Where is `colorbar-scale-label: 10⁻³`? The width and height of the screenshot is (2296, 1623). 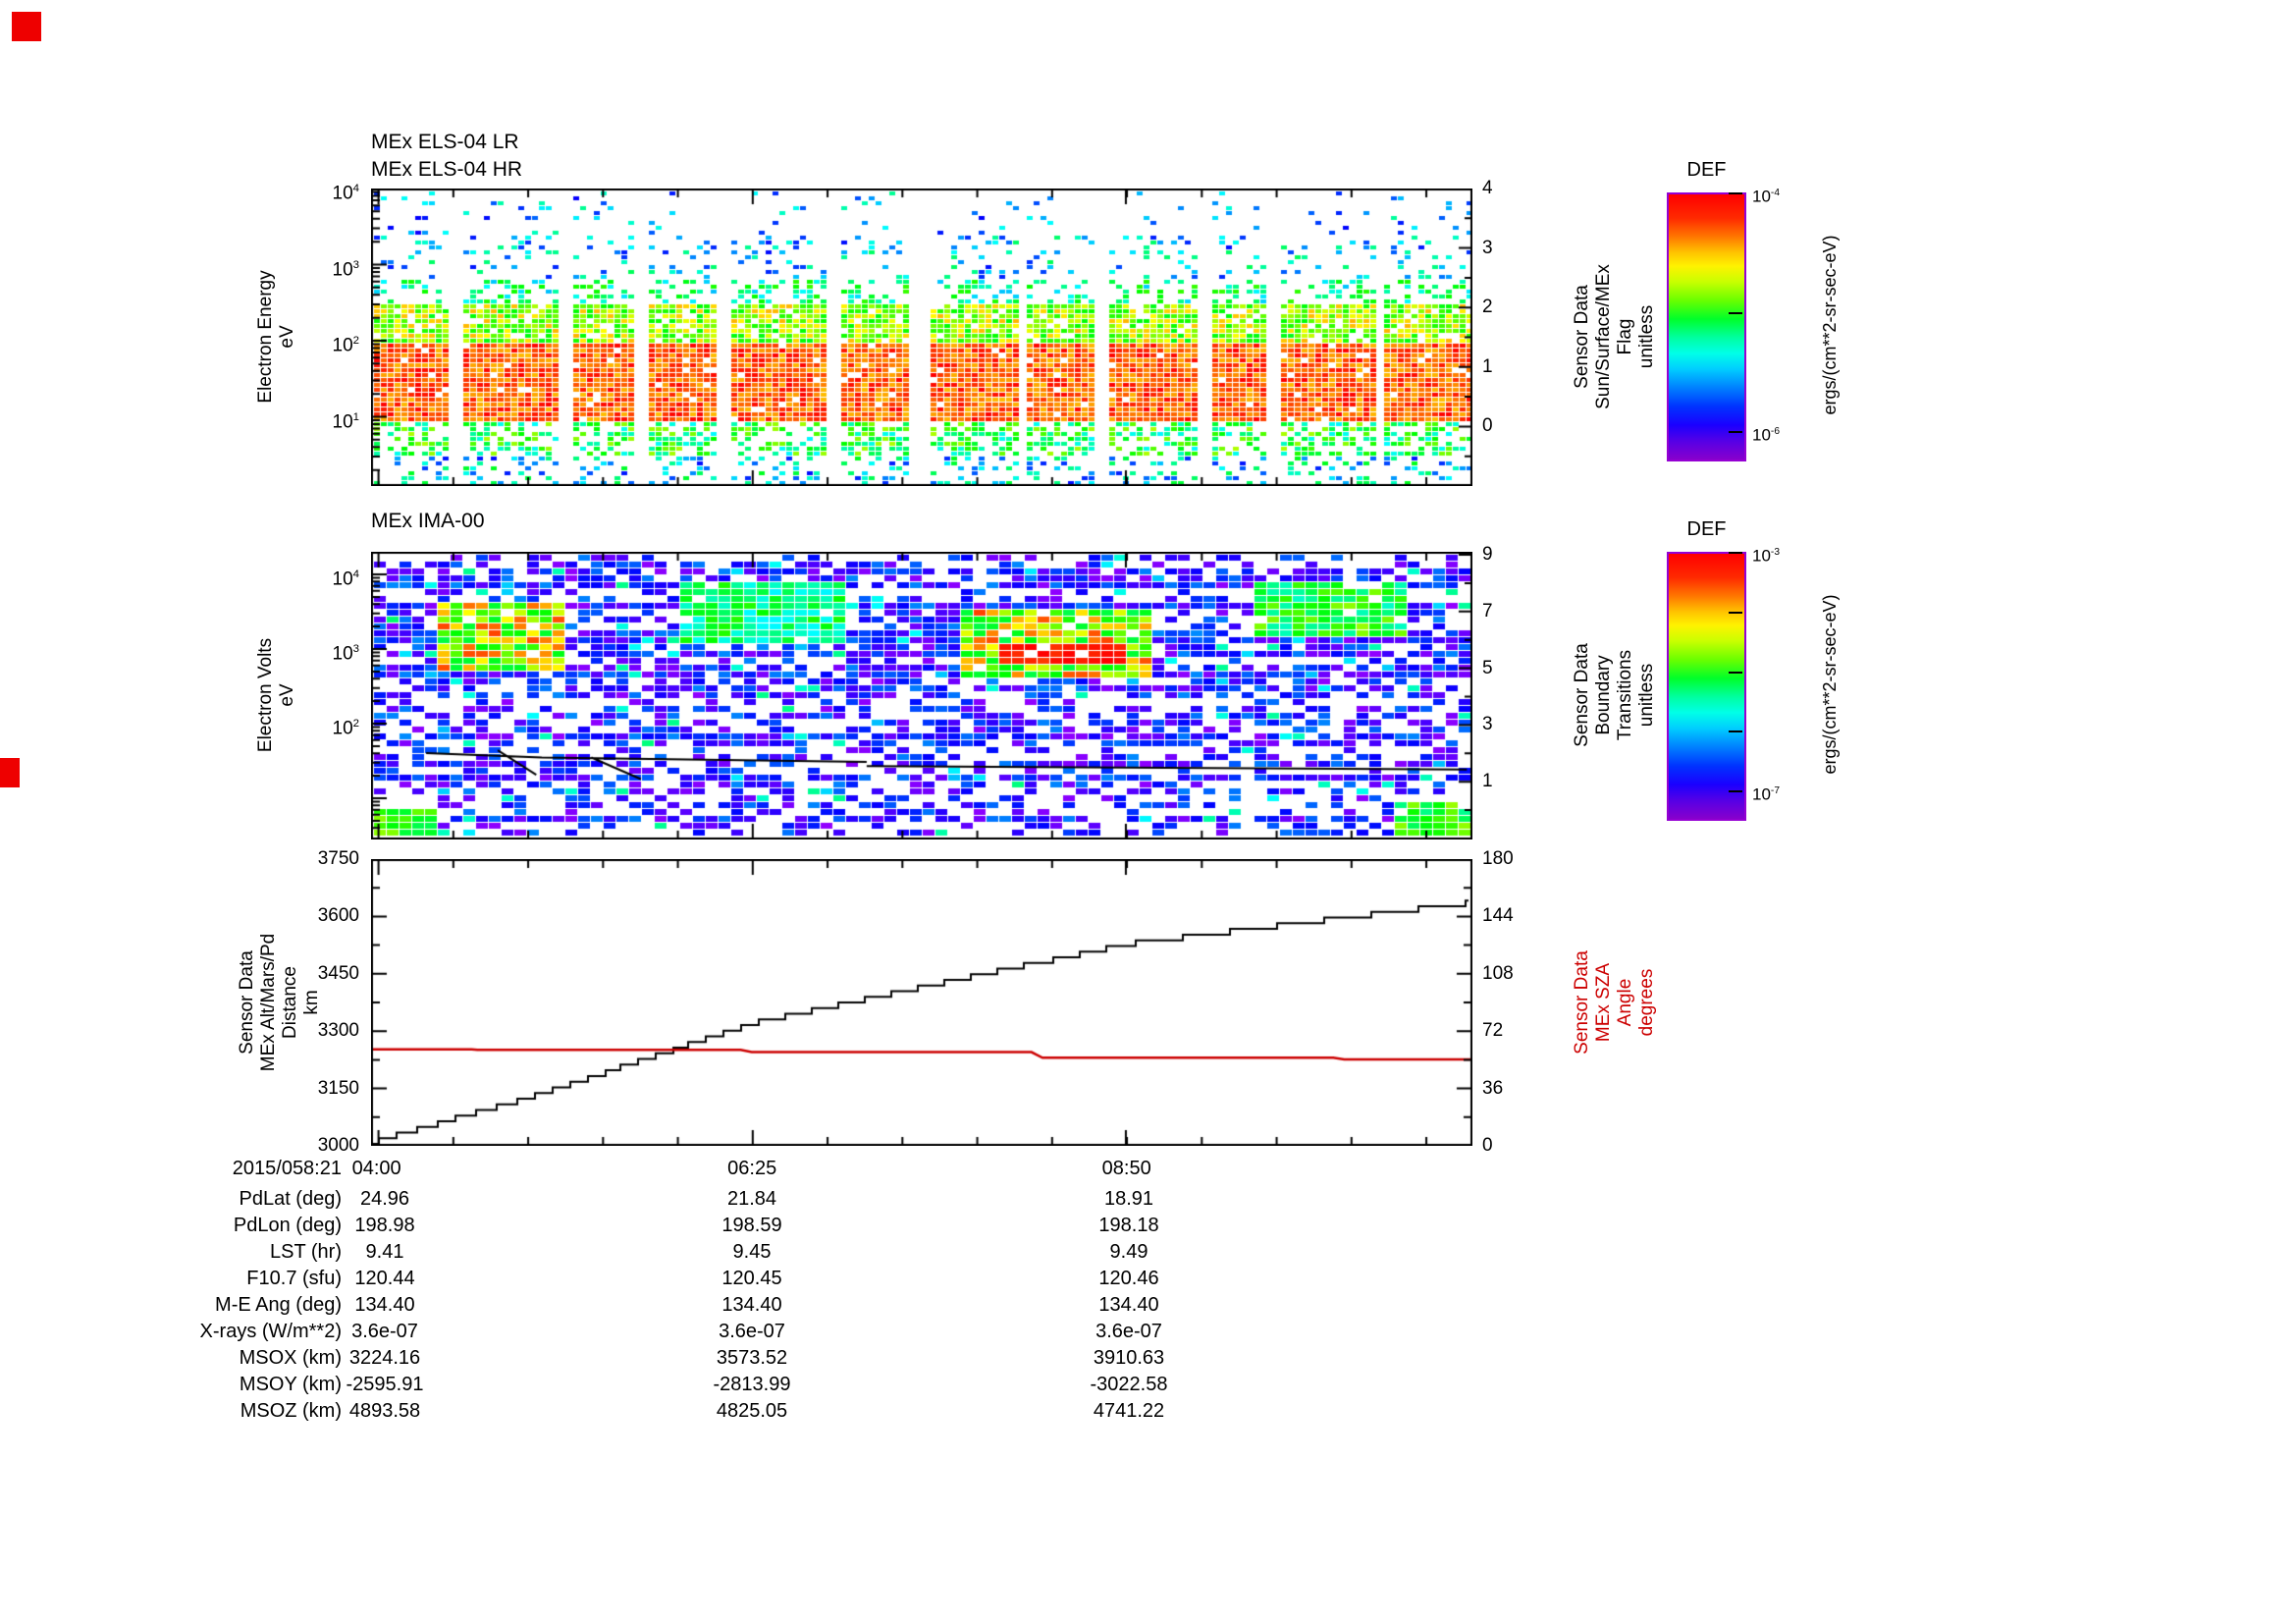 colorbar-scale-label: 10⁻³ is located at coordinates (1766, 556).